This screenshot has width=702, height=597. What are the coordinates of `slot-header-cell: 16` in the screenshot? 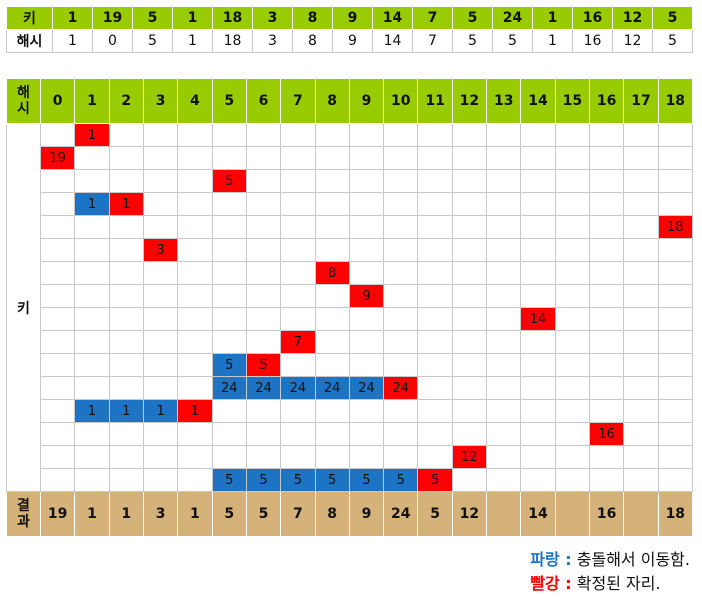 It's located at (606, 101).